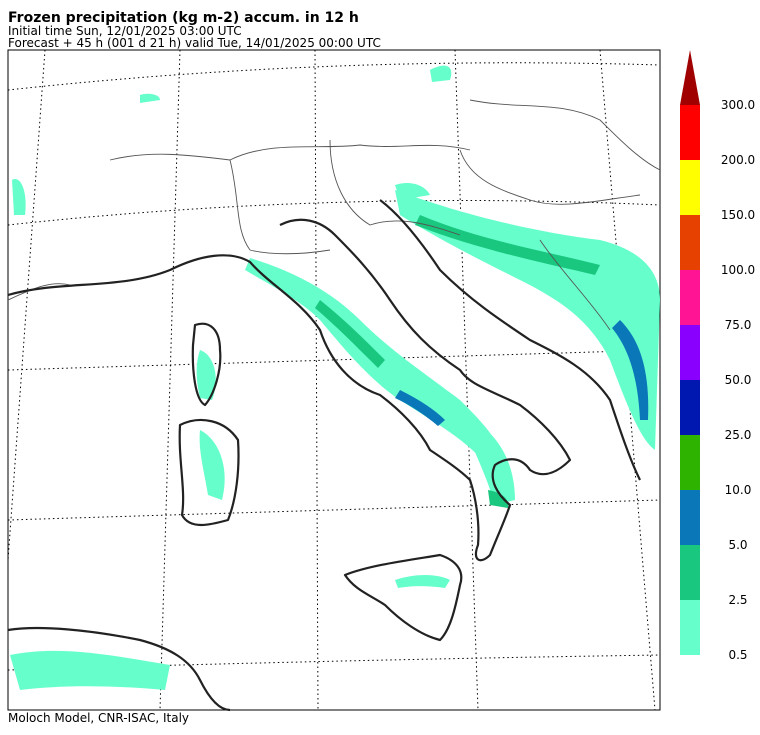  What do you see at coordinates (738, 215) in the screenshot?
I see `colorbar-label: 150.0` at bounding box center [738, 215].